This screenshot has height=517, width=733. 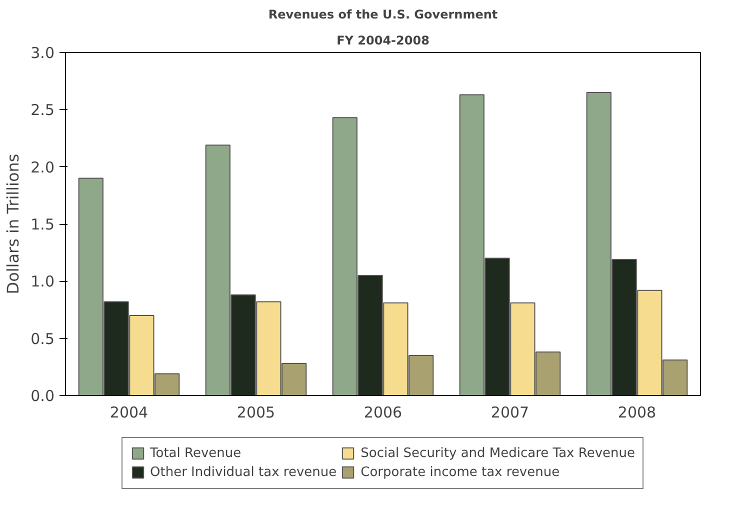 What do you see at coordinates (510, 413) in the screenshot?
I see `x-tick-label: 2007` at bounding box center [510, 413].